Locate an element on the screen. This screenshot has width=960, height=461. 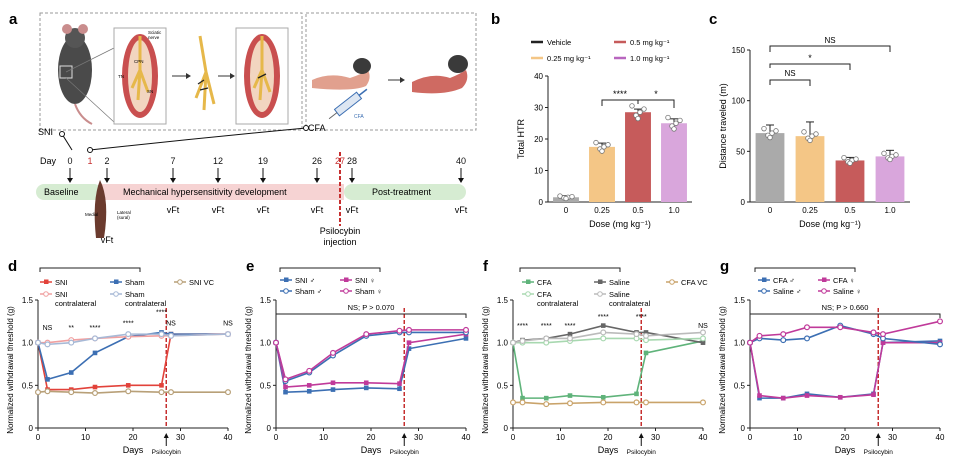
legend-label: Sham ♂ is located at coordinates (308, 291).